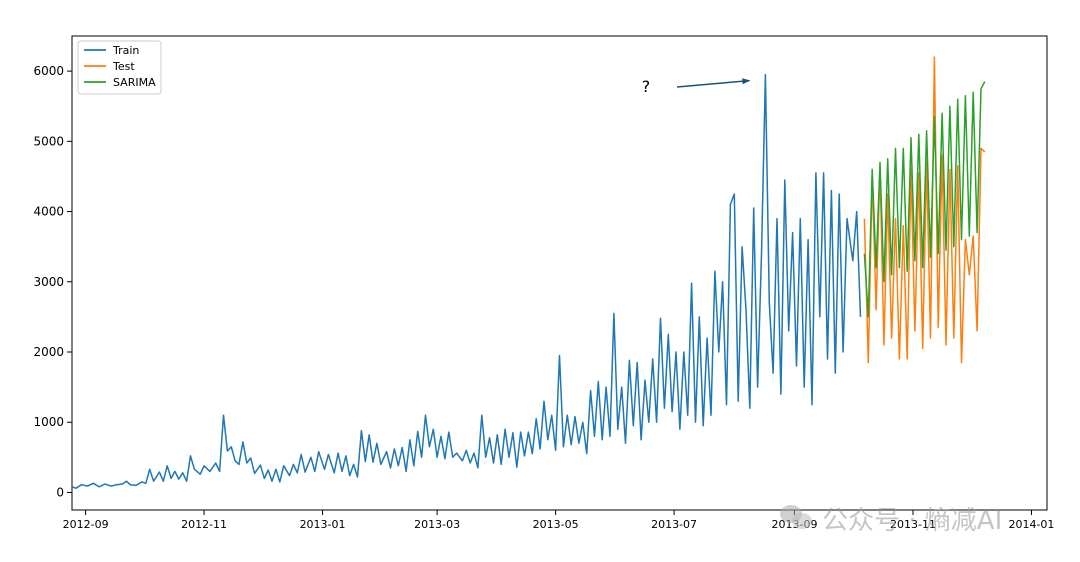 The width and height of the screenshot is (1080, 562). Describe the element at coordinates (48, 422) in the screenshot. I see `y-tick-label: 1000` at that location.